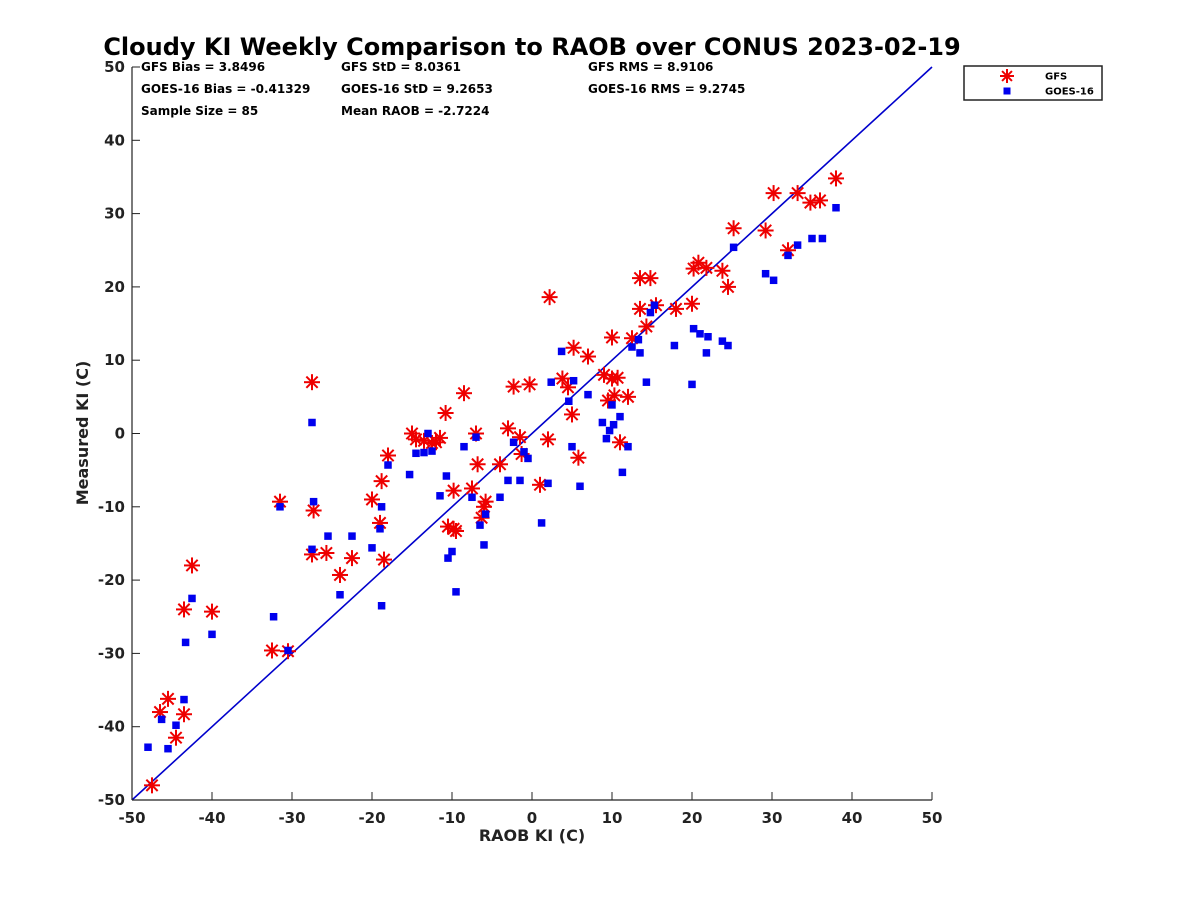 The height and width of the screenshot is (900, 1200). What do you see at coordinates (650, 67) in the screenshot?
I see `stat-text: GFS RMS = 8.9106` at bounding box center [650, 67].